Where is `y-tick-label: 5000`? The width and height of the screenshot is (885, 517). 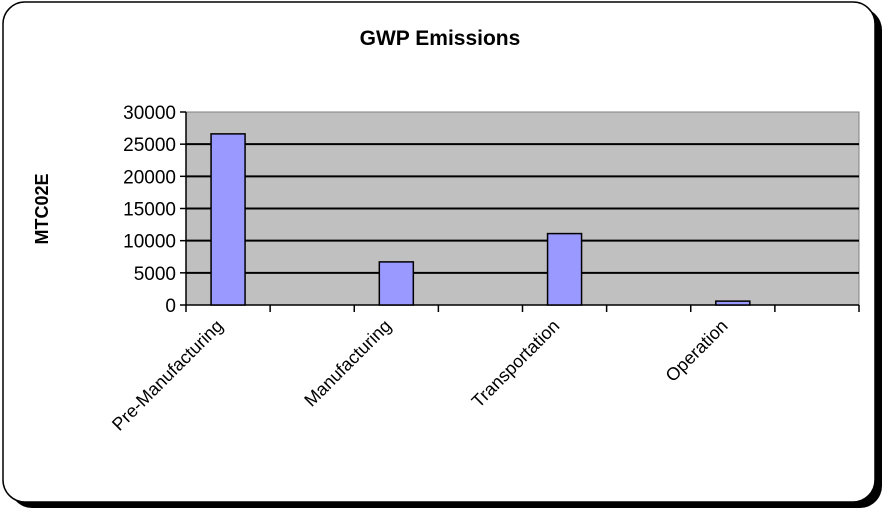
y-tick-label: 5000 is located at coordinates (155, 274).